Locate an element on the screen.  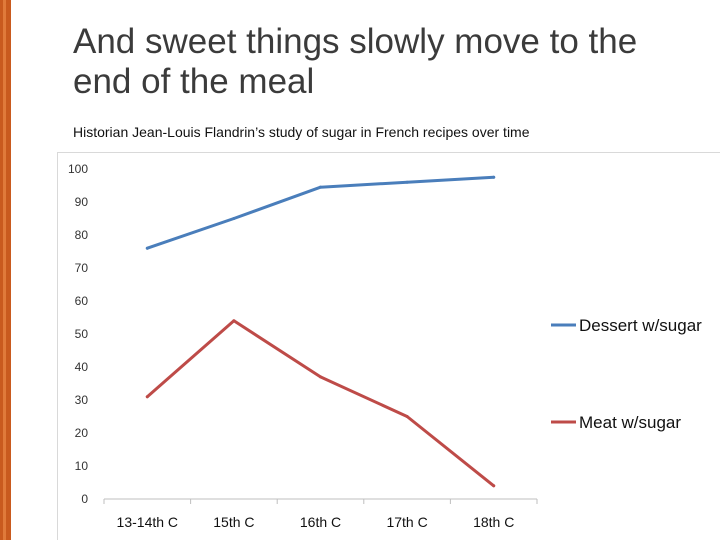
slide-accent-bar is located at coordinates (5, 270).